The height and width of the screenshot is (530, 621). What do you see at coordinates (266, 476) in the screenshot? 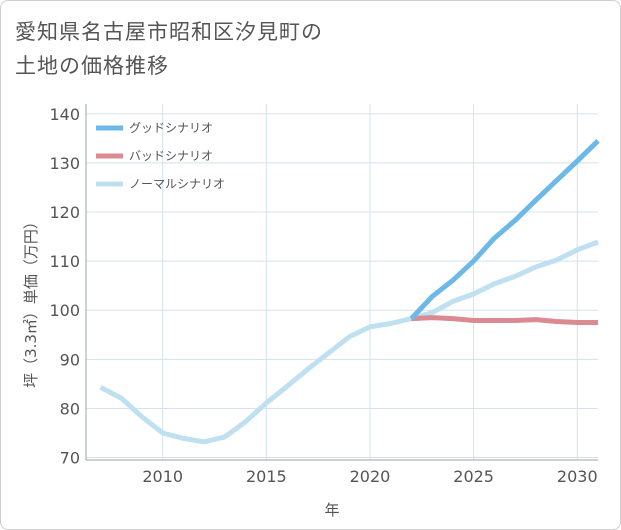
I see `x-tick-label: 2015` at bounding box center [266, 476].